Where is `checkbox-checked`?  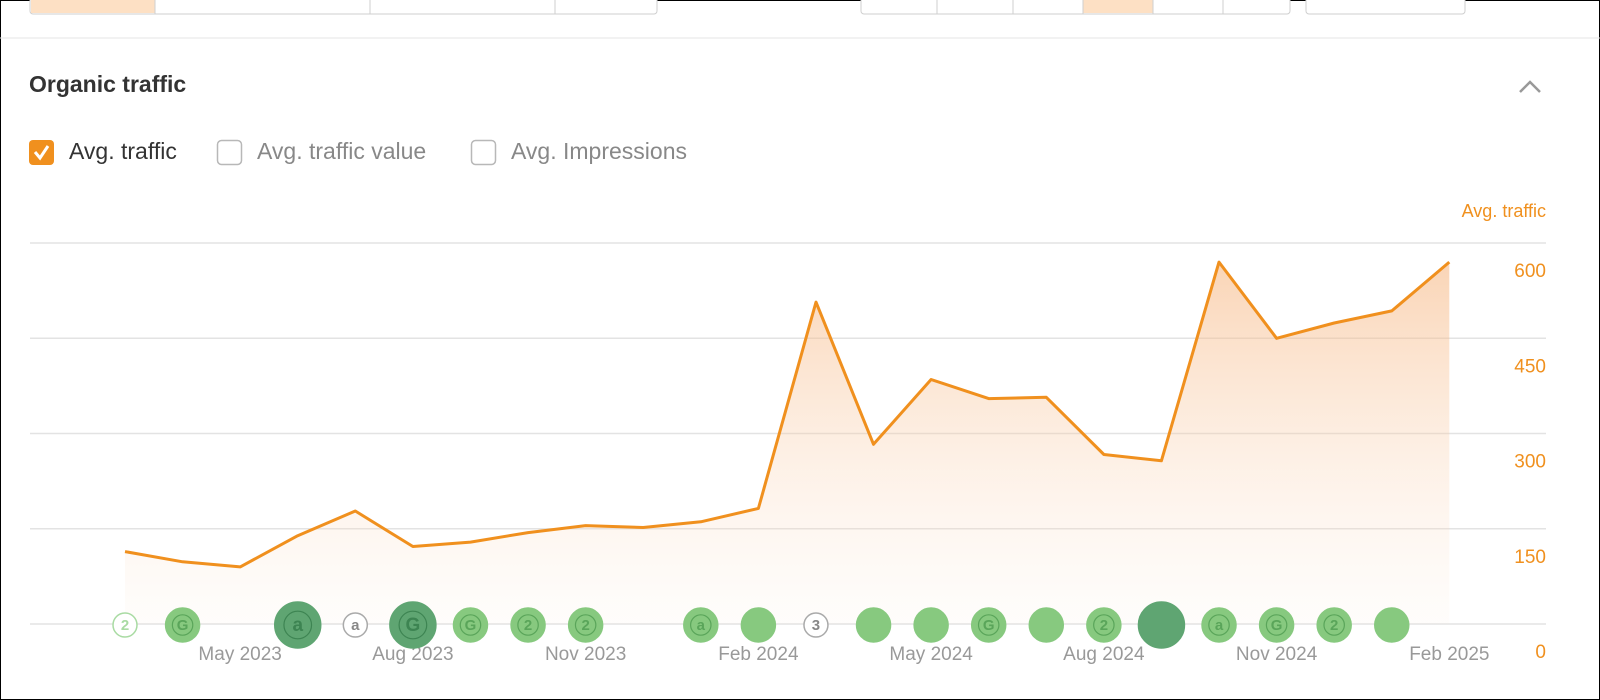 checkbox-checked is located at coordinates (41, 152).